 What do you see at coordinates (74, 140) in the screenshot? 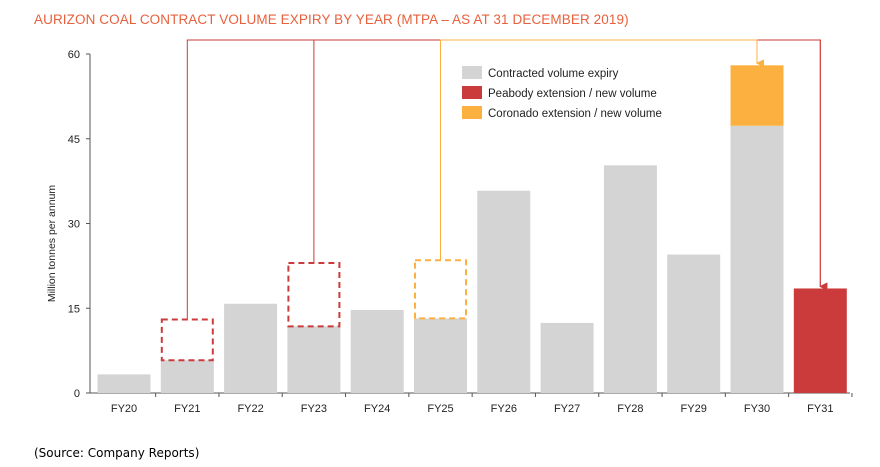
I see `y-tick-label: 45` at bounding box center [74, 140].